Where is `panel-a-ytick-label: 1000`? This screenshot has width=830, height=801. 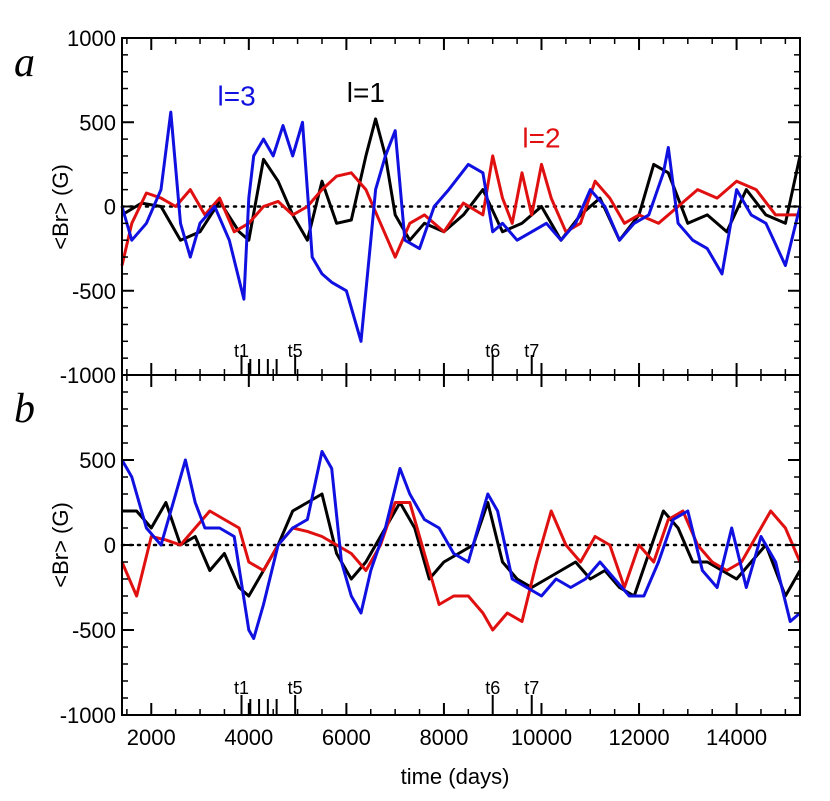
panel-a-ytick-label: 1000 is located at coordinates (91, 38).